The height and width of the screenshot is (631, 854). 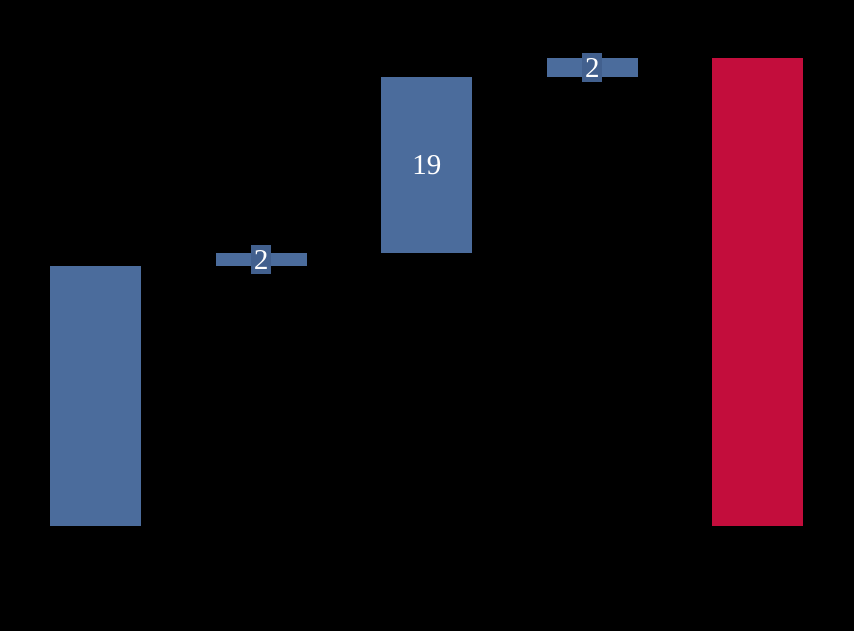 I want to click on waterfall-total-bar, so click(x=758, y=292).